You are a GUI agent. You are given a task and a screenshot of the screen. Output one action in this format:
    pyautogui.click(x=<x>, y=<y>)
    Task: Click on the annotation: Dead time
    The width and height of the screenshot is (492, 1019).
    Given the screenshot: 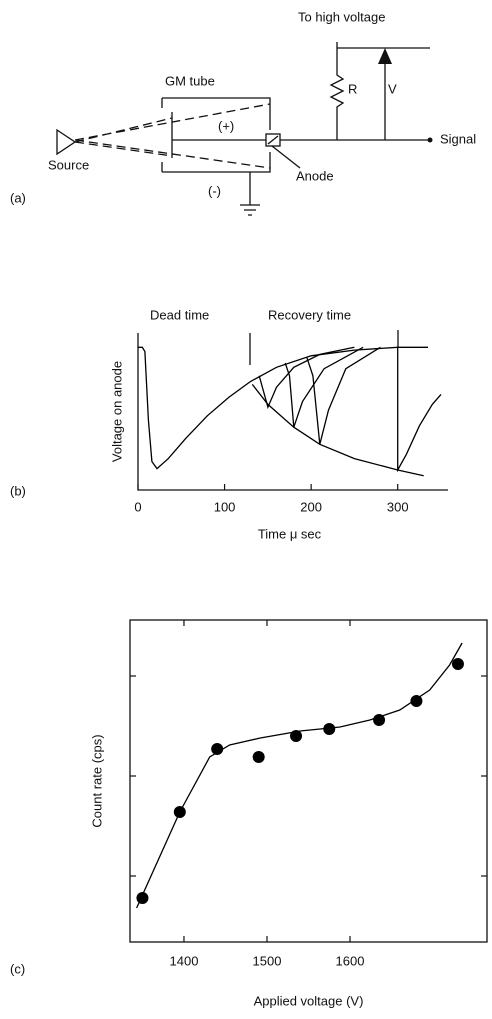 What is the action you would take?
    pyautogui.click(x=179, y=314)
    